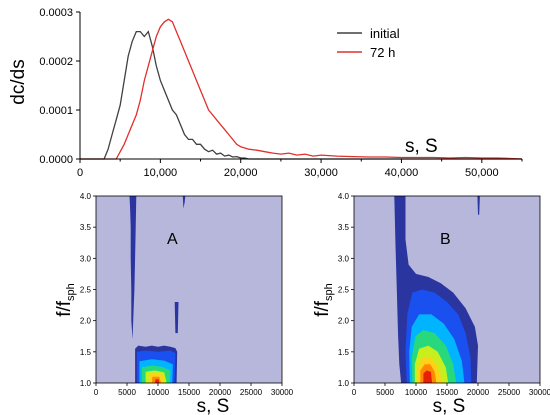 Image resolution: width=550 pixels, height=415 pixels. What do you see at coordinates (56, 13) in the screenshot?
I see `y-tick-label: 0.0003` at bounding box center [56, 13].